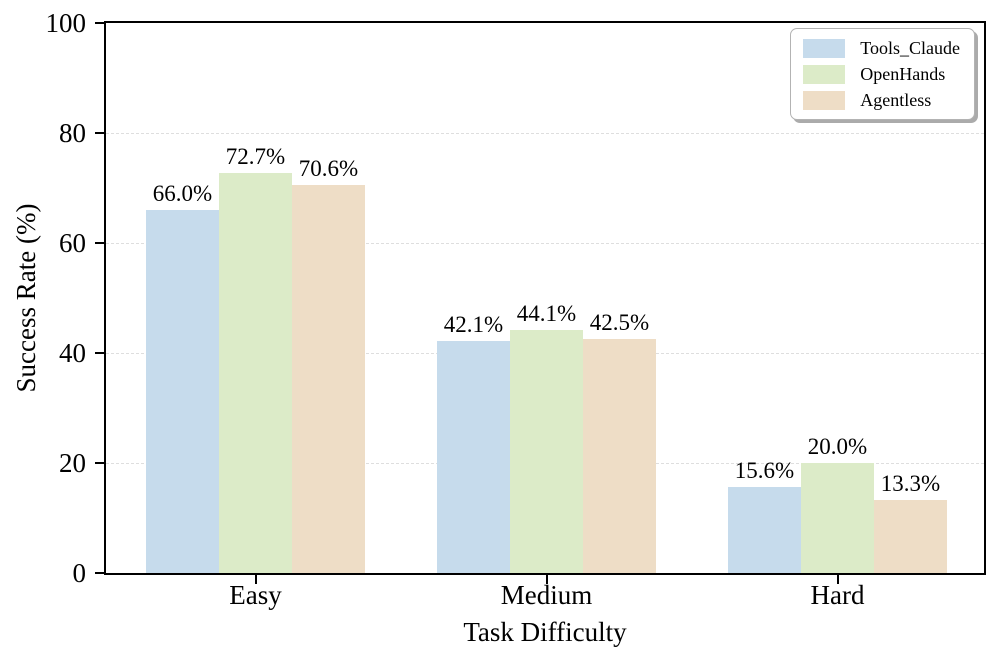 The image size is (996, 661). Describe the element at coordinates (545, 243) in the screenshot. I see `gridline-y60` at that location.